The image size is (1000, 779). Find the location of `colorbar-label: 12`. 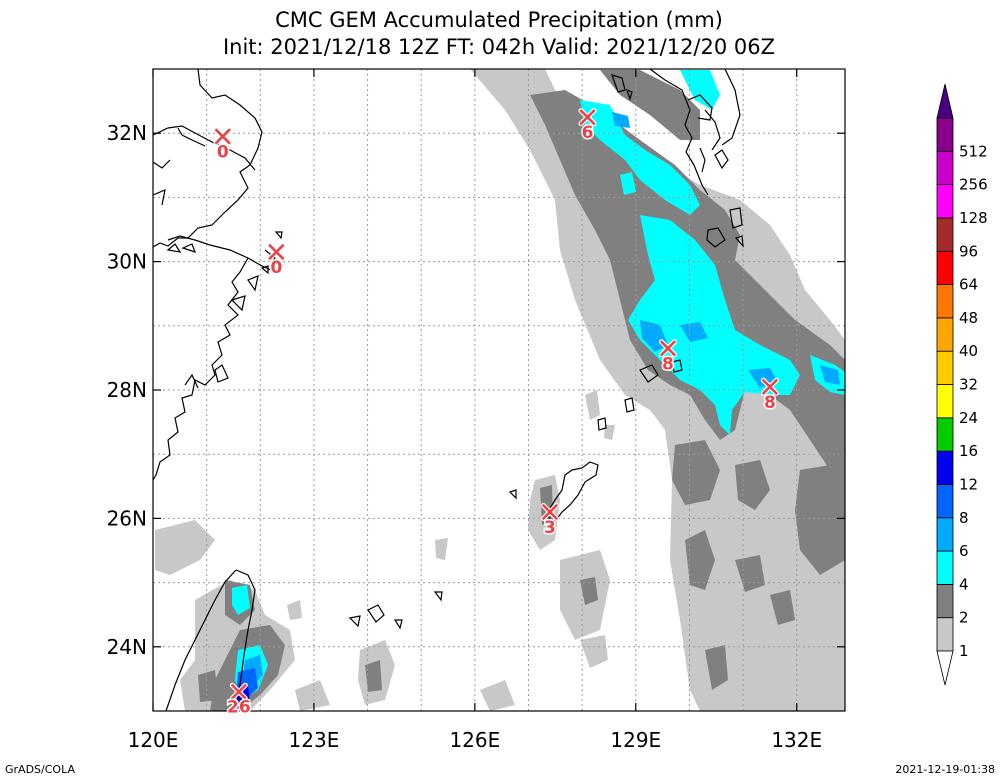

colorbar-label: 12 is located at coordinates (968, 484).